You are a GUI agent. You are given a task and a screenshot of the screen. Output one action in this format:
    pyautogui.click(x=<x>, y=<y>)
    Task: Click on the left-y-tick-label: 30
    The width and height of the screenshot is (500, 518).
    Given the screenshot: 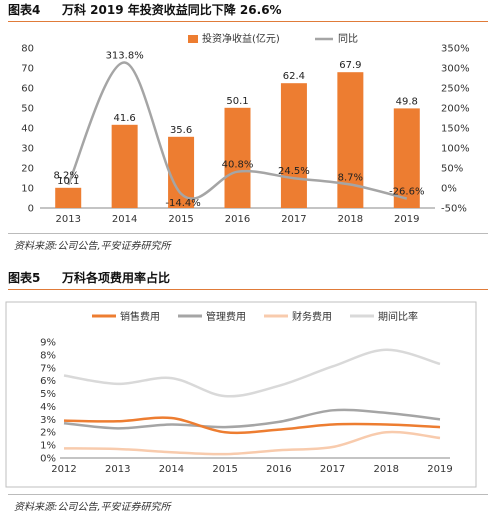 What is the action you would take?
    pyautogui.click(x=27, y=149)
    